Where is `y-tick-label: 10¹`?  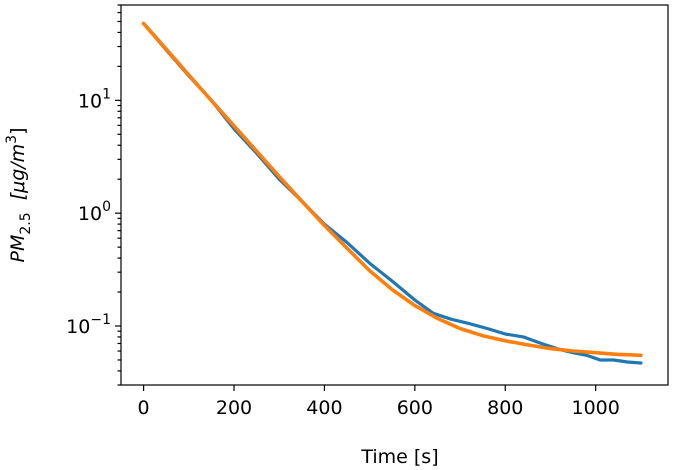 y-tick-label: 10¹ is located at coordinates (94, 99).